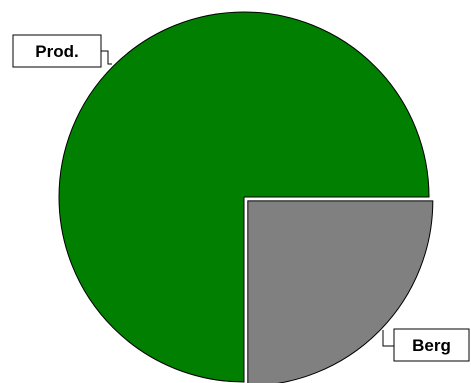 The width and height of the screenshot is (471, 383). I want to click on leader-line-berg, so click(388, 338).